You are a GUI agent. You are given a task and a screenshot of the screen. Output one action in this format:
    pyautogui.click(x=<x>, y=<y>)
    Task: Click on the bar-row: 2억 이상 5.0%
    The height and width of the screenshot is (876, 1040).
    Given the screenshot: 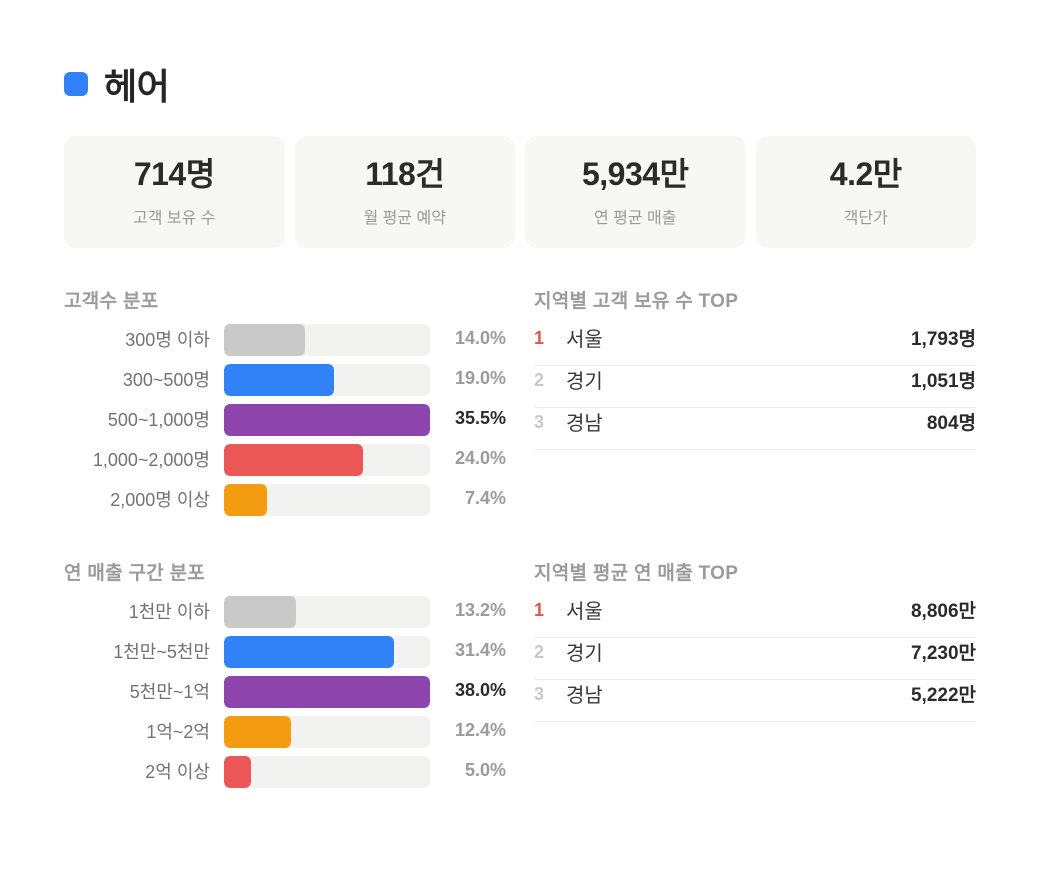 What is the action you would take?
    pyautogui.click(x=287, y=772)
    